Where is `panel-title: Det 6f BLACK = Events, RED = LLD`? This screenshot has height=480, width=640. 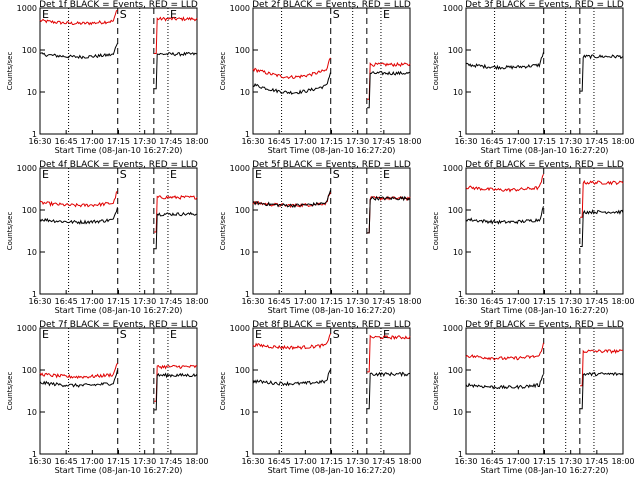 panel-title: Det 6f BLACK = Events, RED = LLD is located at coordinates (544, 165).